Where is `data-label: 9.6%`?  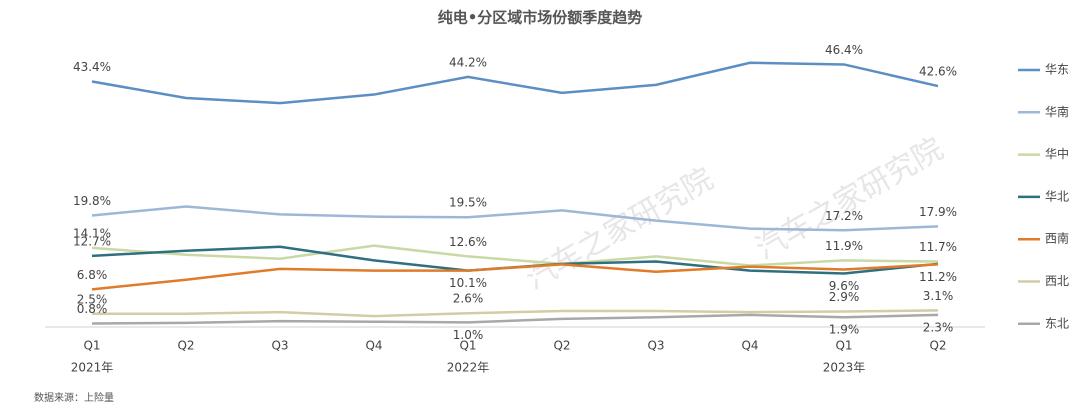 data-label: 9.6% is located at coordinates (844, 286).